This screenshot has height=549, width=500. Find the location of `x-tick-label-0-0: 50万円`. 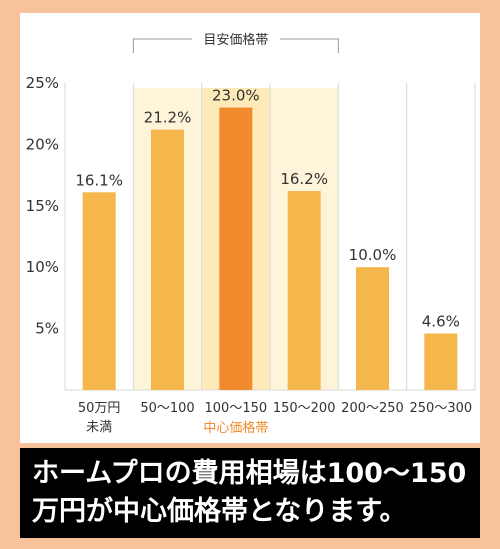

x-tick-label-0-0: 50万円 is located at coordinates (99, 408).